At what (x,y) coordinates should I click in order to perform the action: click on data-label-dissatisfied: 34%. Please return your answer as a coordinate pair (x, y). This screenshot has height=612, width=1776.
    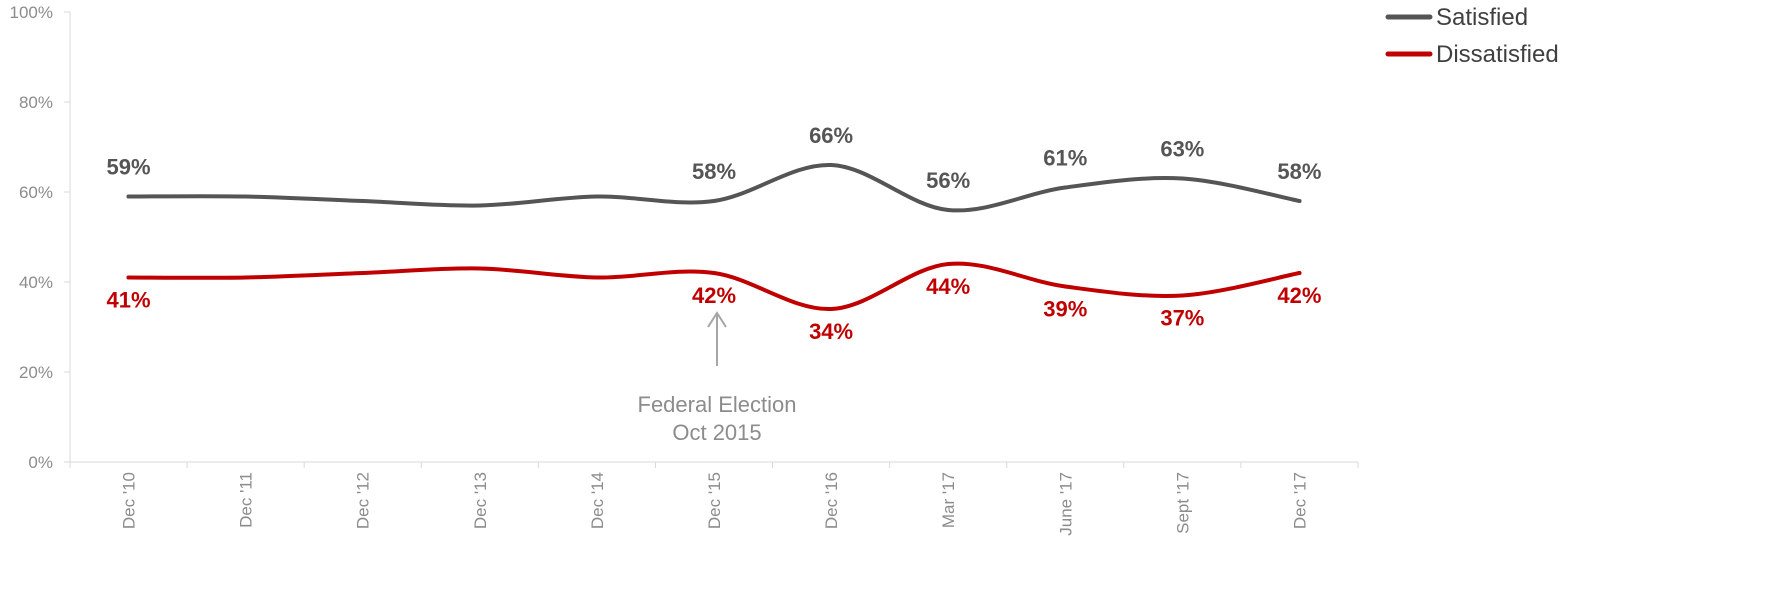
    Looking at the image, I should click on (831, 331).